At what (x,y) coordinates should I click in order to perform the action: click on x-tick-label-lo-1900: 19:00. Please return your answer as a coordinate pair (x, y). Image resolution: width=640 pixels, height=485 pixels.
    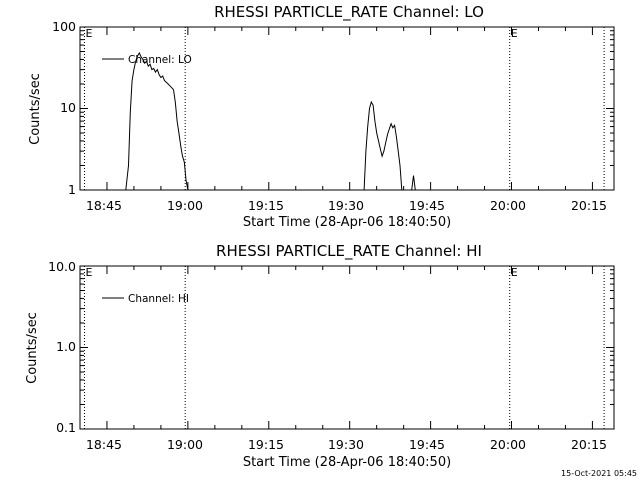
    Looking at the image, I should click on (185, 205).